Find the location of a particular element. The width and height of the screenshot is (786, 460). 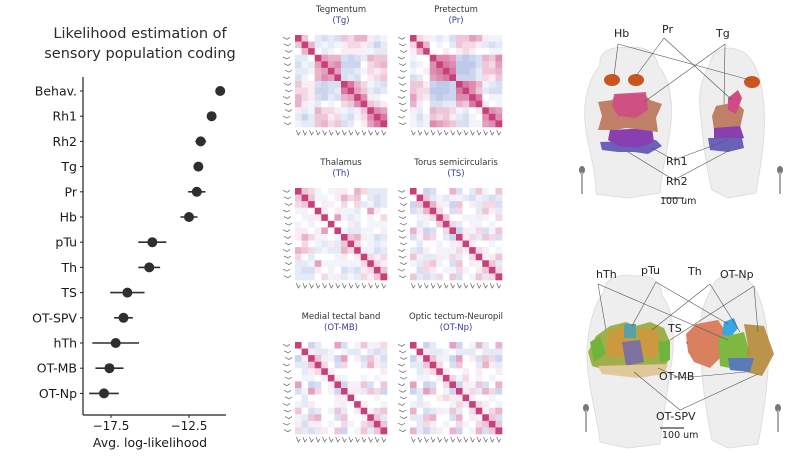

y-tick-label: Rh1 is located at coordinates (64, 116).